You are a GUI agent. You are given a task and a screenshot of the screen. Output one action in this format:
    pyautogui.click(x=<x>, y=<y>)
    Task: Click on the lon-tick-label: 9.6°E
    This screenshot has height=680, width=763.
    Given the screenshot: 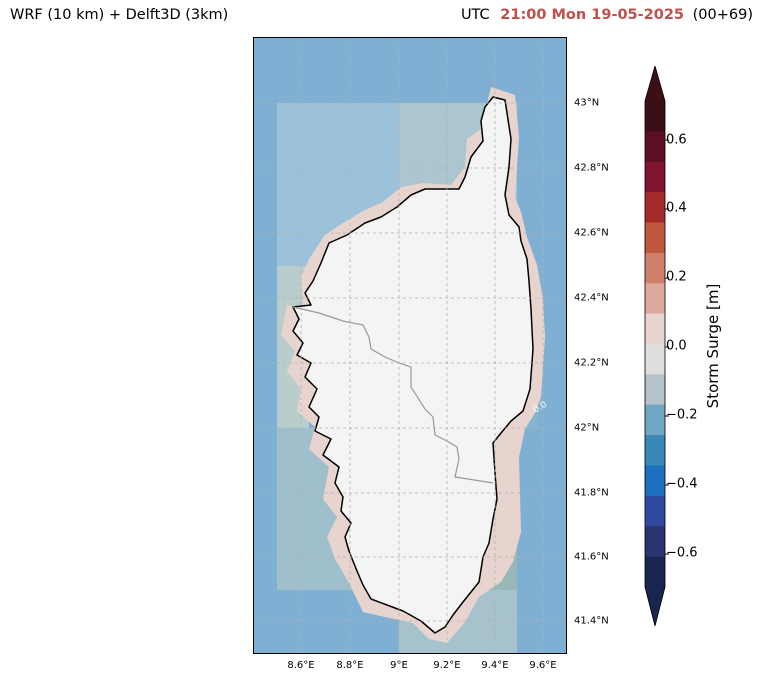 What is the action you would take?
    pyautogui.click(x=543, y=665)
    